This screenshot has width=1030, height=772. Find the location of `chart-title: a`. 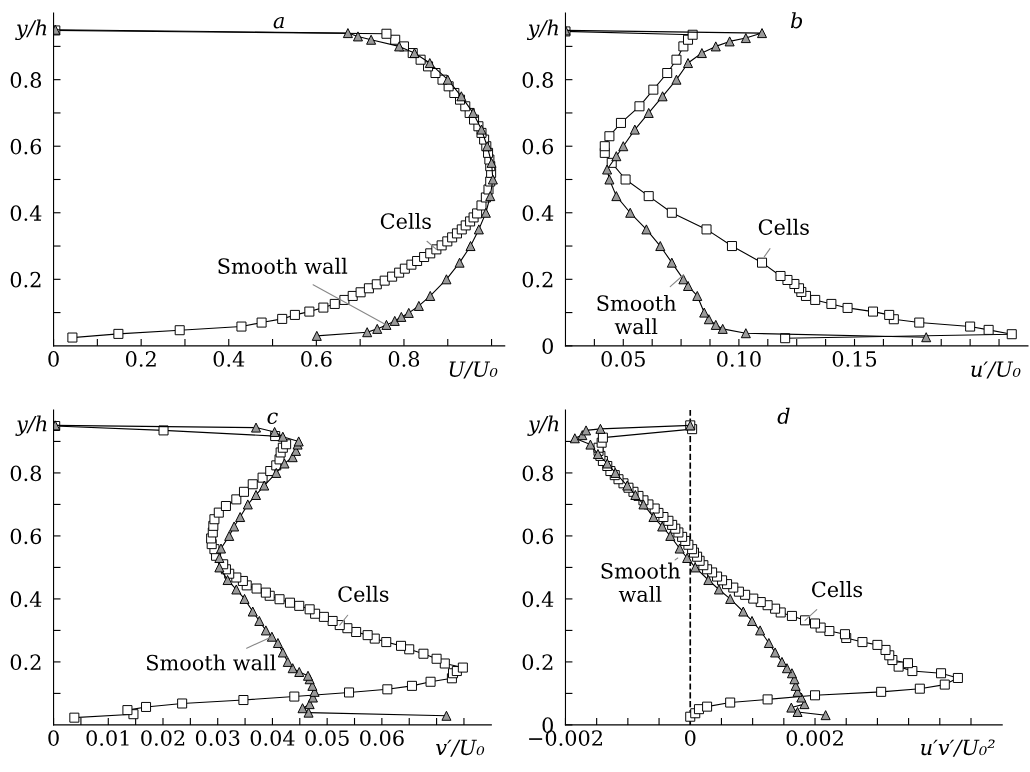

chart-title: a is located at coordinates (278, 22).